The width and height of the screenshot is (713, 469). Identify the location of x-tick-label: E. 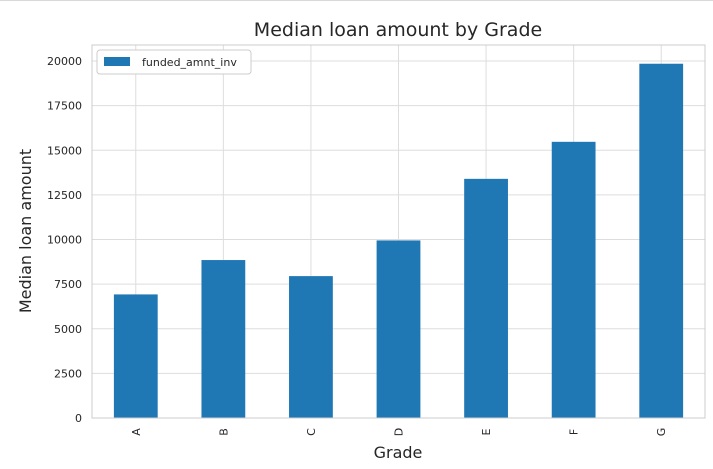
(486, 431).